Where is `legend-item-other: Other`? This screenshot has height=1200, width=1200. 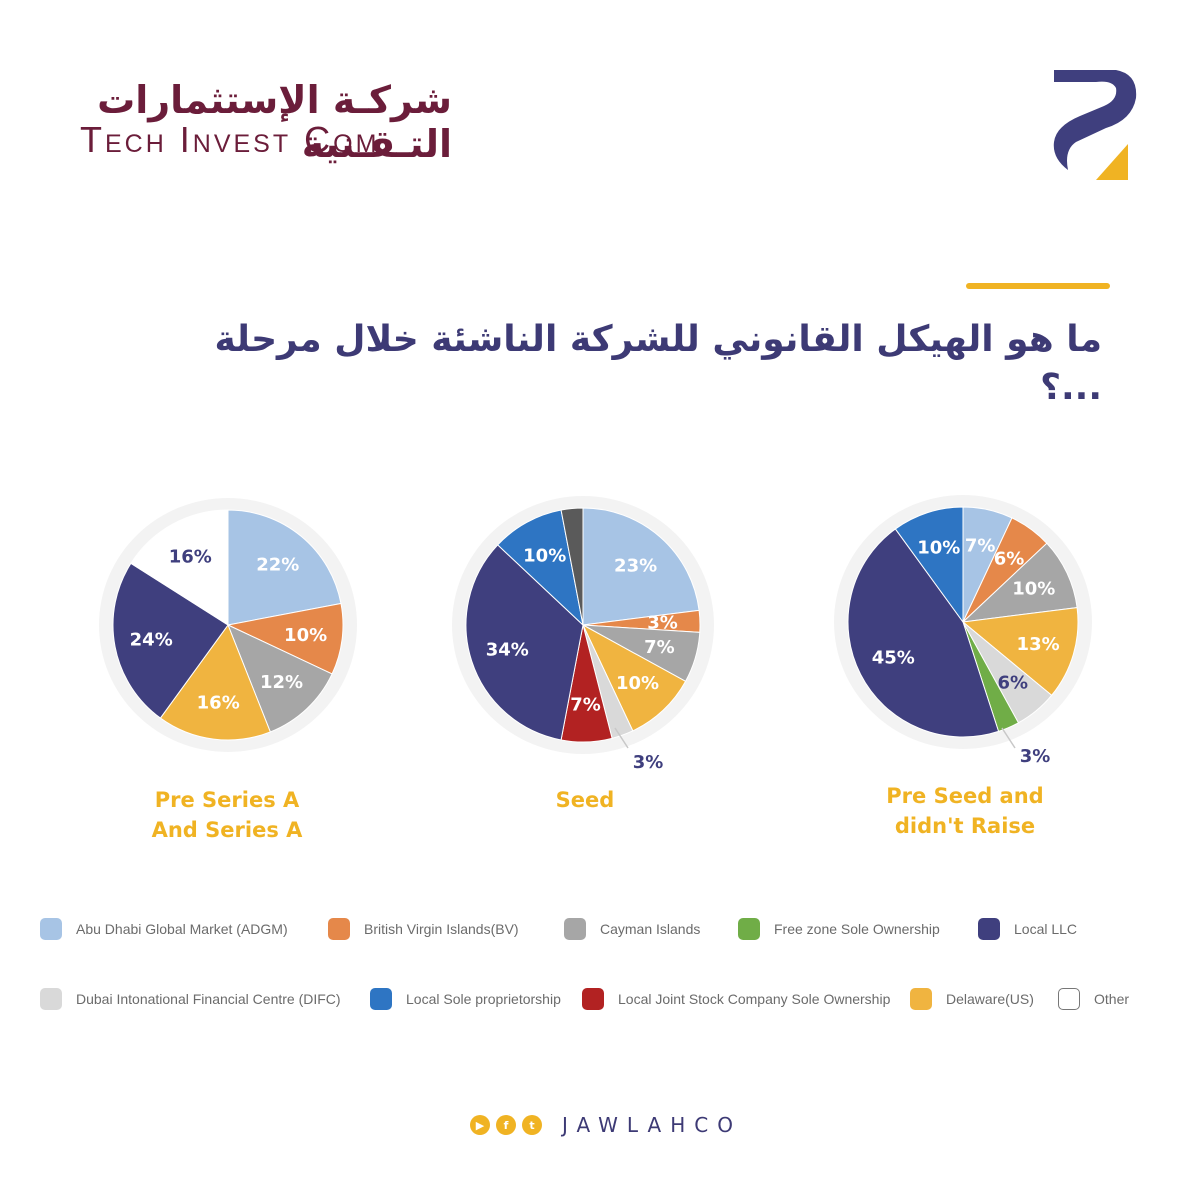
legend-item-other: Other is located at coordinates (1093, 999).